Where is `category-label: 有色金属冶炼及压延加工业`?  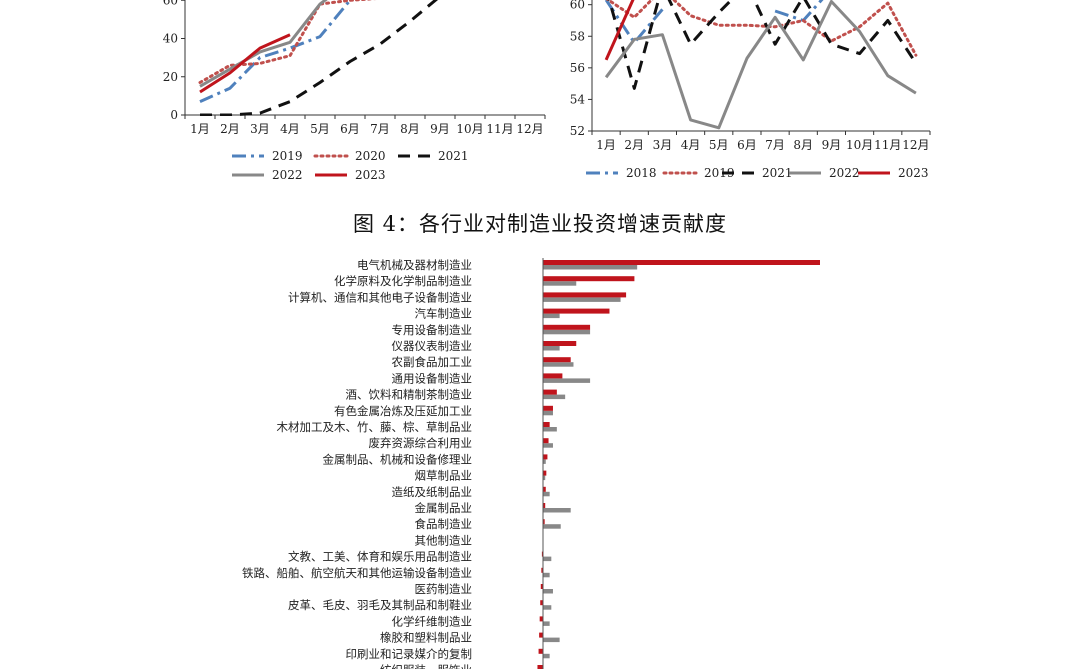 category-label: 有色金属冶炼及压延加工业 is located at coordinates (403, 411).